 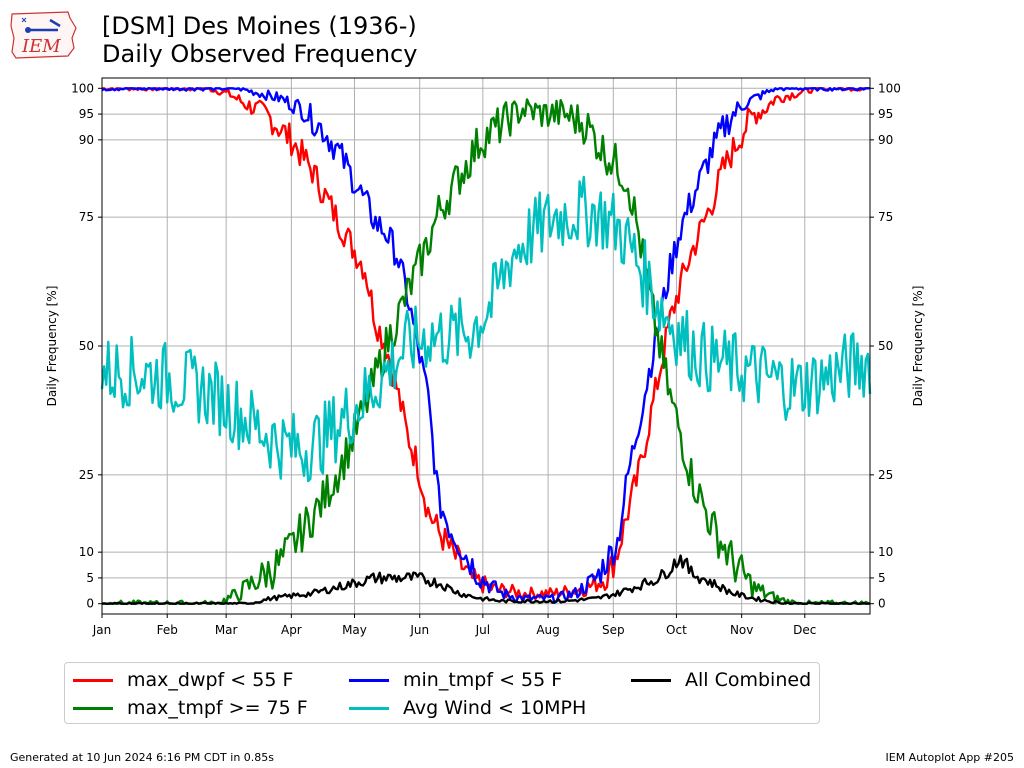 I want to click on y-tick-label-right: 10, so click(x=885, y=552).